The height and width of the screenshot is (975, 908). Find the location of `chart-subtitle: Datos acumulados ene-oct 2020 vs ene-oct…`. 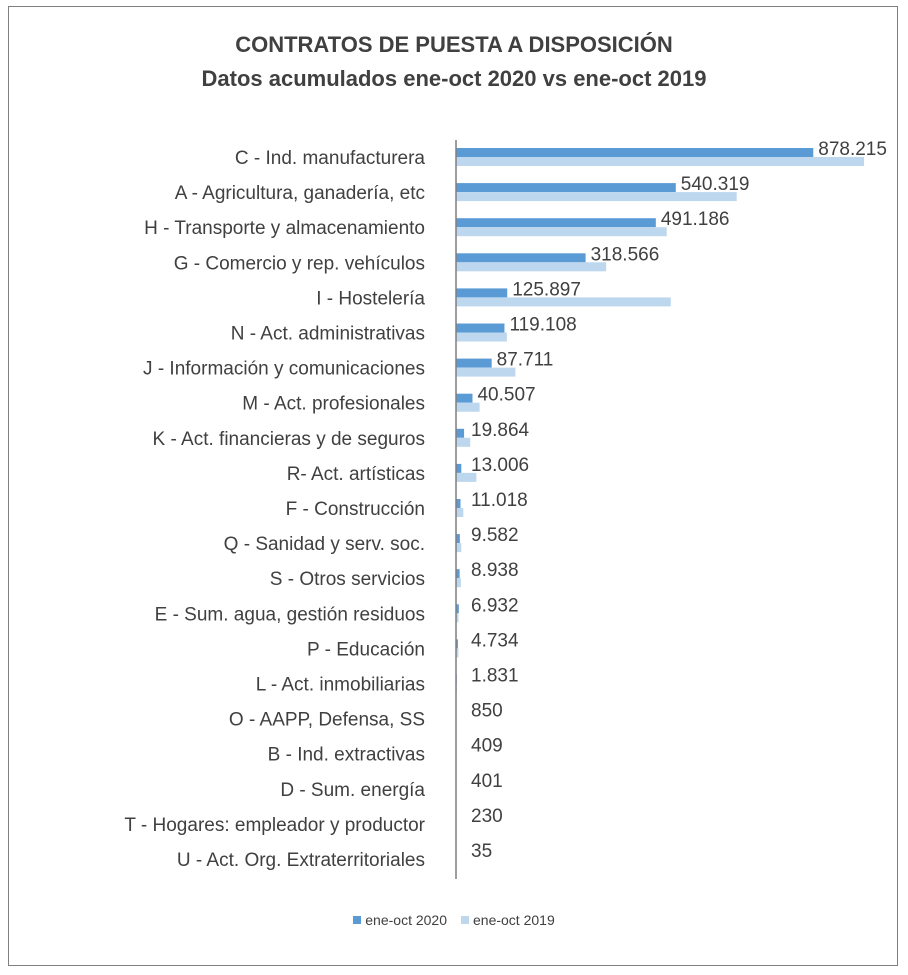

chart-subtitle: Datos acumulados ene-oct 2020 vs ene-oct… is located at coordinates (454, 78).